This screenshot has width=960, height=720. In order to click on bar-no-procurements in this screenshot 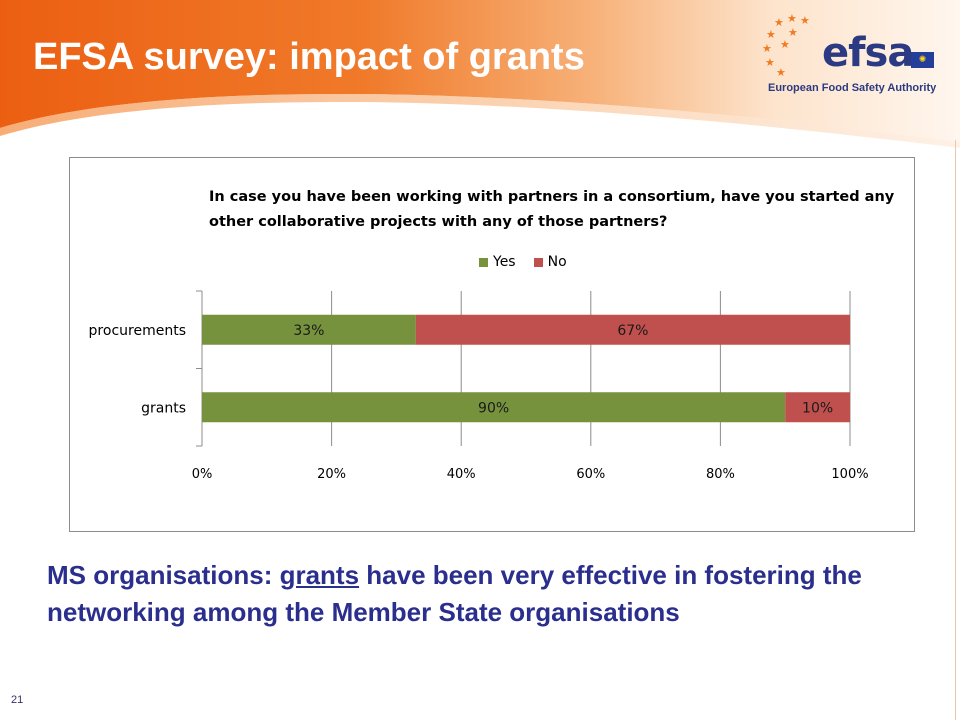, I will do `click(632, 329)`.